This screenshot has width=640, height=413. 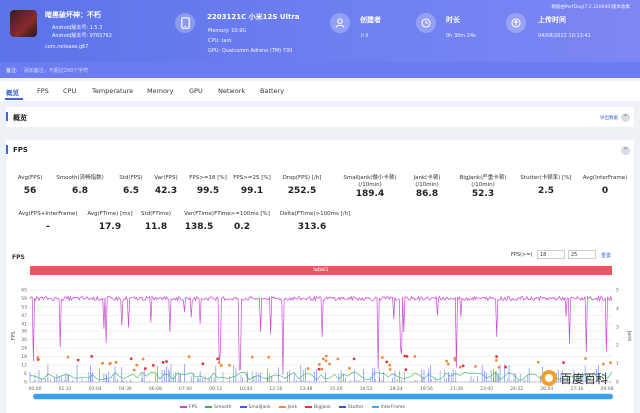 I want to click on time-scrollbar, so click(x=323, y=396).